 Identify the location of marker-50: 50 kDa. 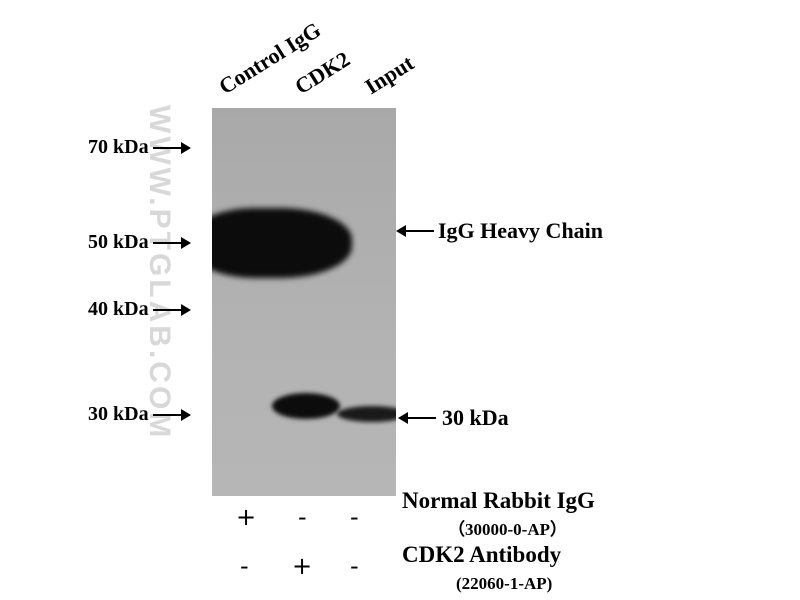
(139, 242).